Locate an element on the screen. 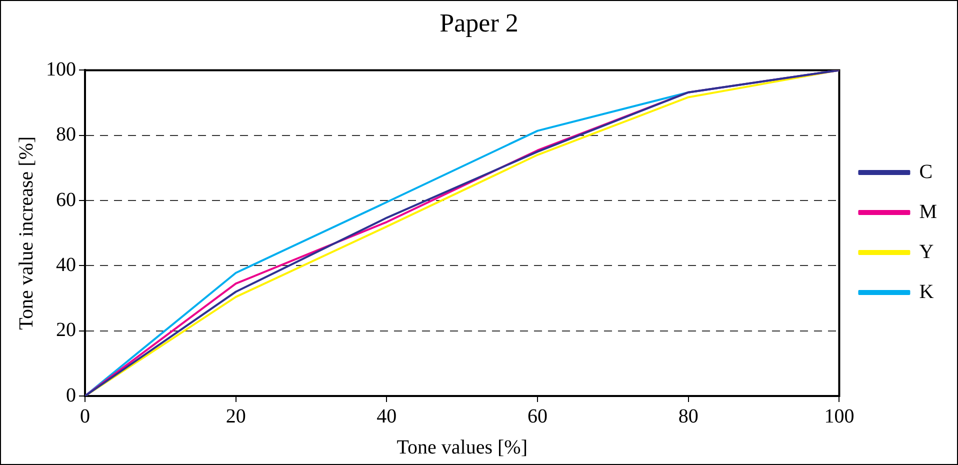  x-tick-label: 100 is located at coordinates (839, 416).